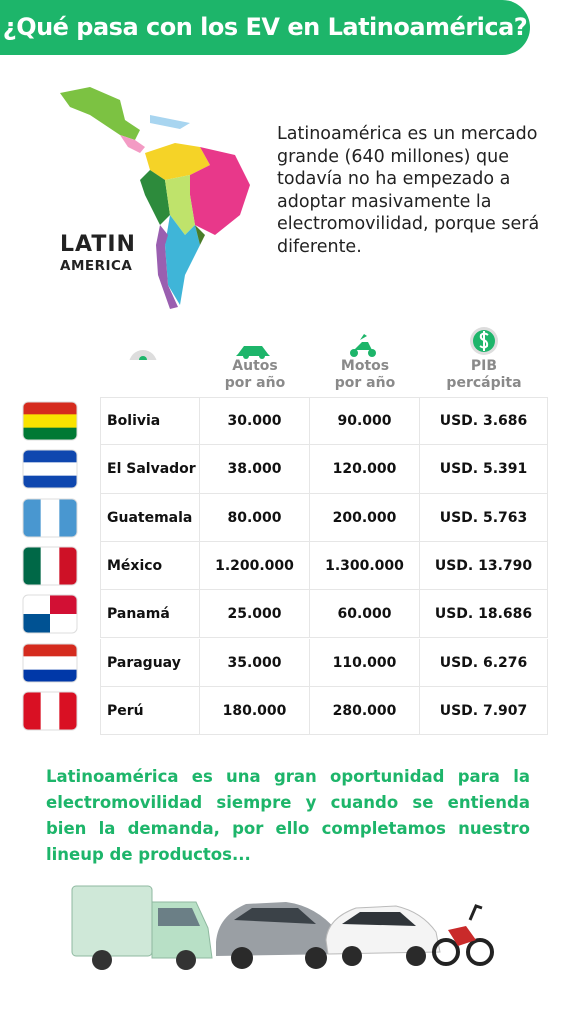 Image resolution: width=576 pixels, height=1024 pixels. Describe the element at coordinates (200, 235) in the screenshot. I see `map-uruguay` at that location.